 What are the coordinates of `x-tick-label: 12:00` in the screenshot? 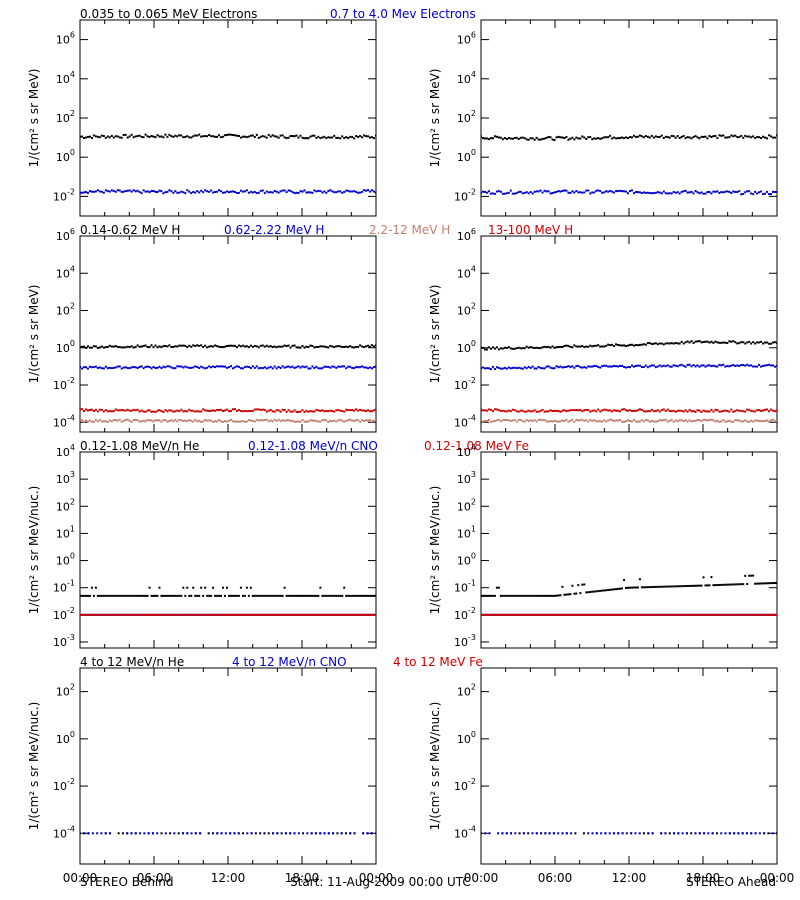 It's located at (228, 878).